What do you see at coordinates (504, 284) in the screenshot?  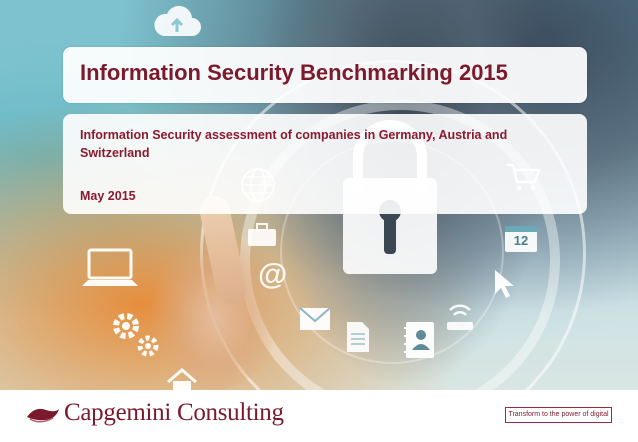 I see `cursor-icon` at bounding box center [504, 284].